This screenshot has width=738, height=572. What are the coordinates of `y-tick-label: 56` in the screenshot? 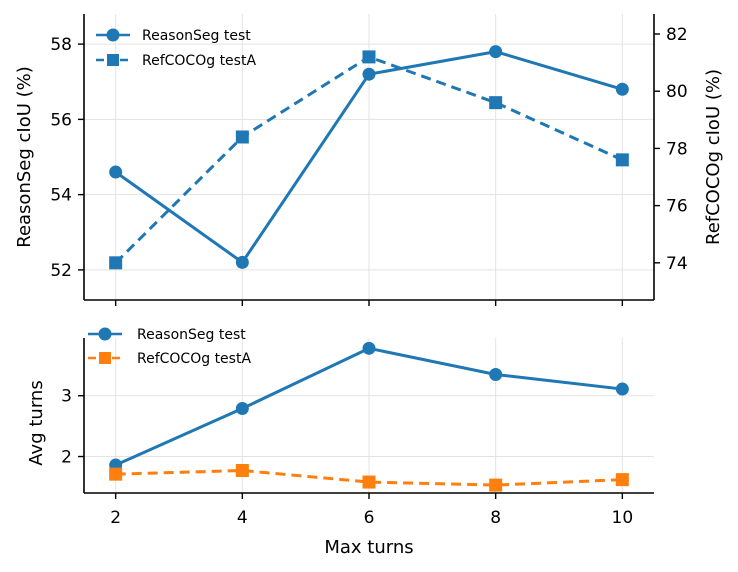 It's located at (61, 120).